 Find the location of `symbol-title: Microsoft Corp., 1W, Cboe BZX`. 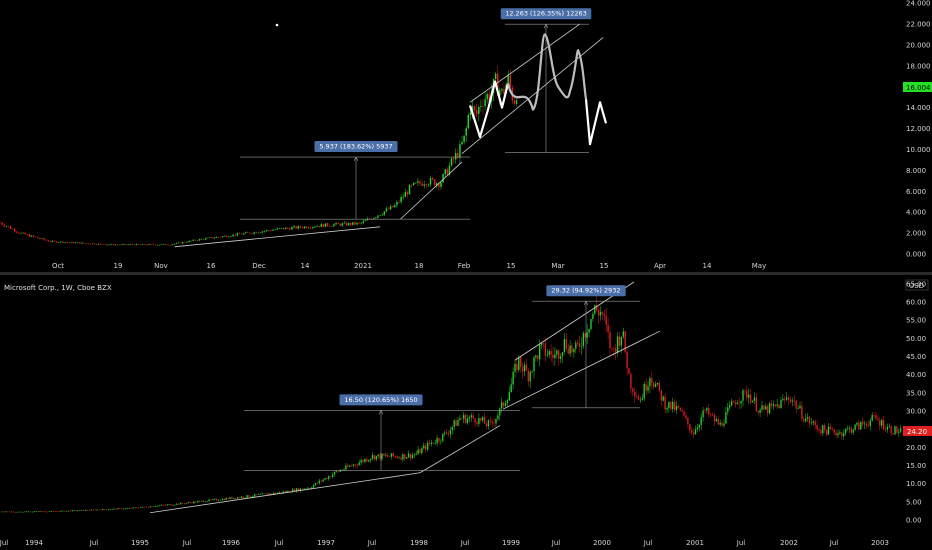

symbol-title: Microsoft Corp., 1W, Cboe BZX is located at coordinates (58, 288).